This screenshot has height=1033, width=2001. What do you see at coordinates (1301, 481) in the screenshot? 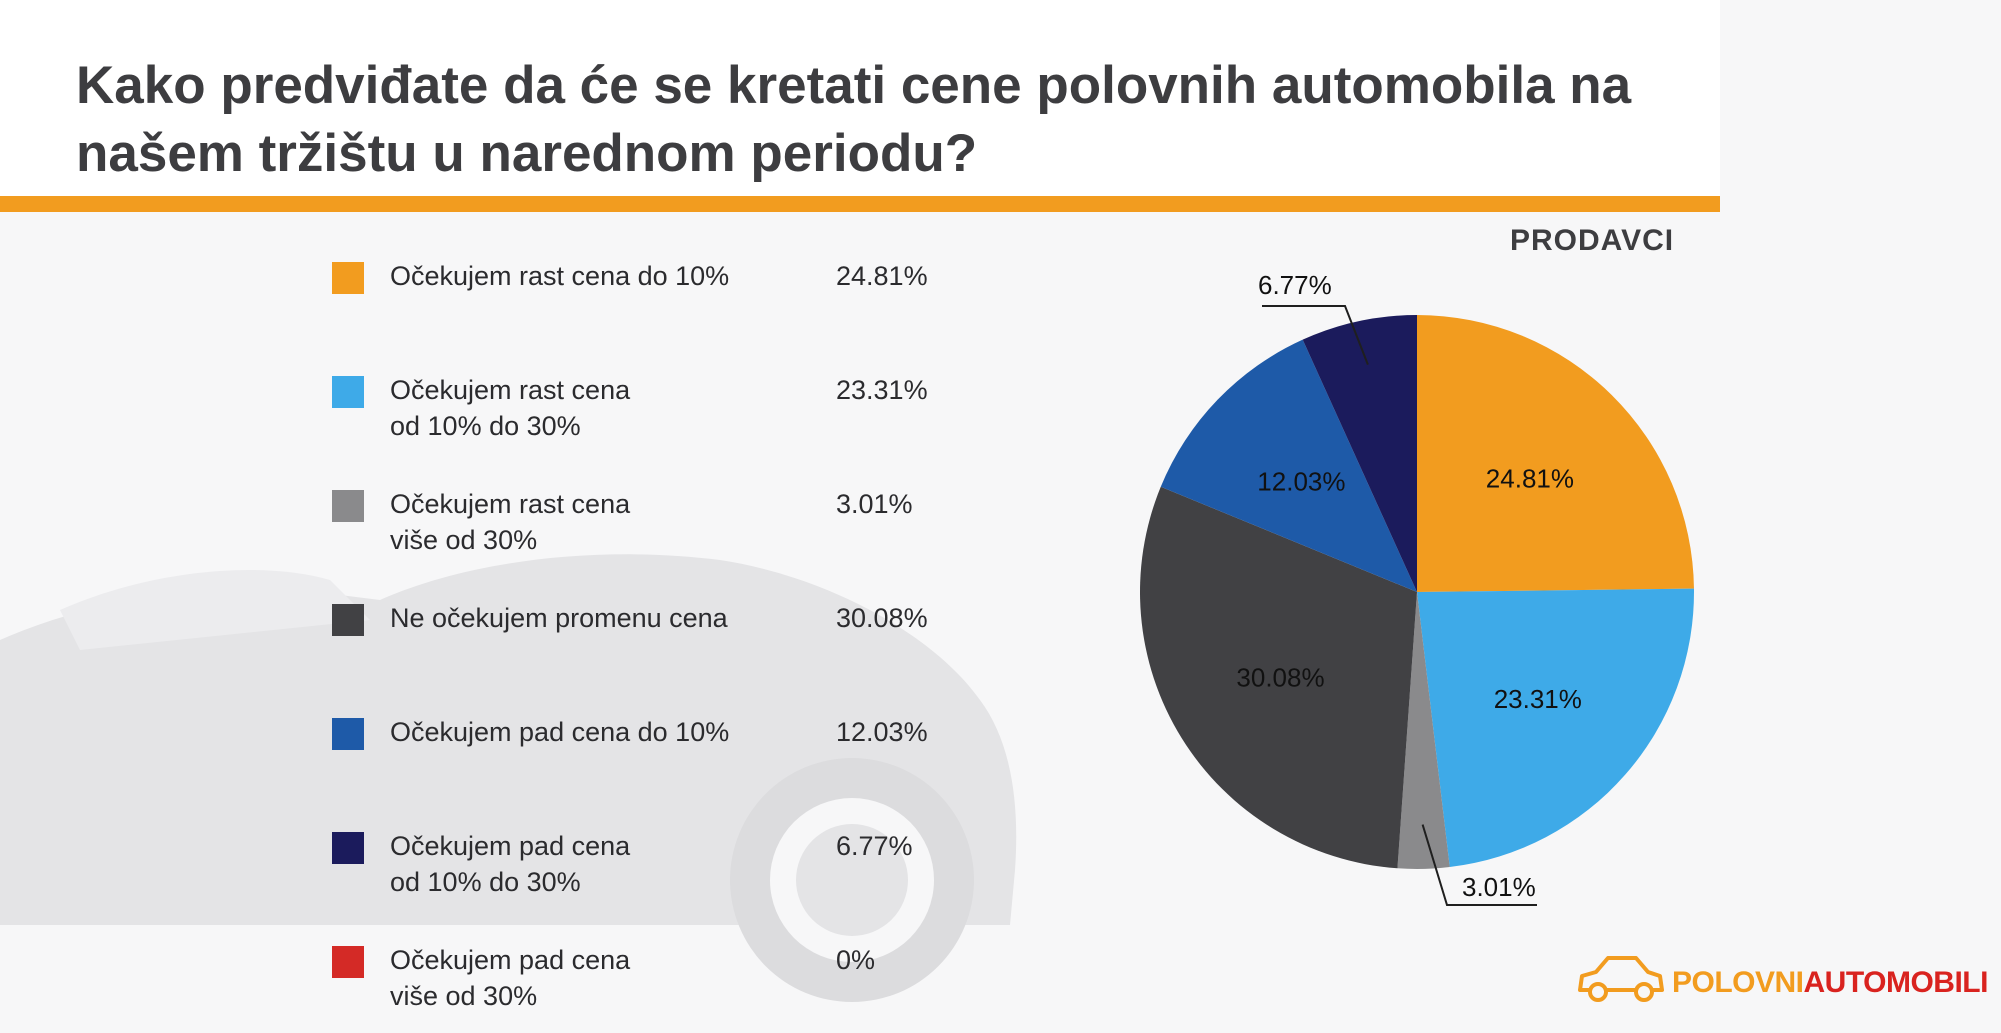
I see `pie-data-label: 12.03%` at bounding box center [1301, 481].